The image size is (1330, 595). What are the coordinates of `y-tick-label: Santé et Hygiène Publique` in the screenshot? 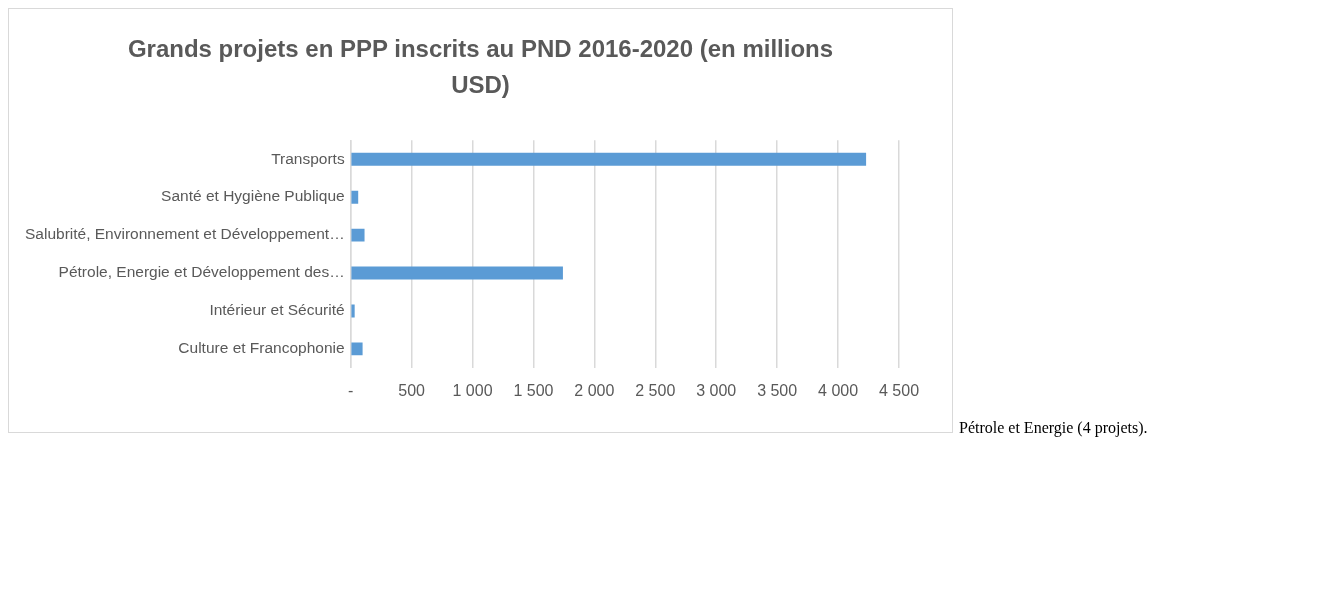 It's located at (253, 196).